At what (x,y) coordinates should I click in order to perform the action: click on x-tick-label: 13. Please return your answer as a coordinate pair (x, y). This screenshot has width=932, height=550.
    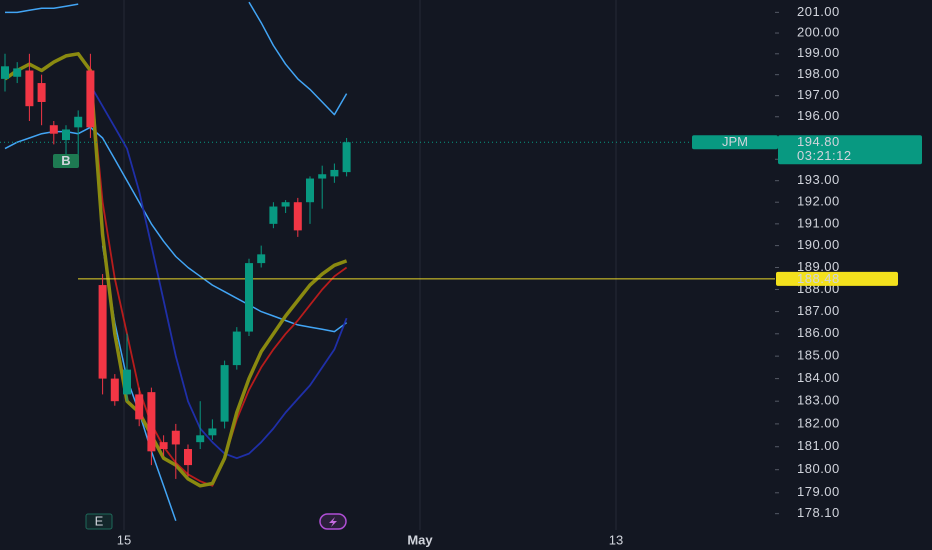
    Looking at the image, I should click on (616, 539).